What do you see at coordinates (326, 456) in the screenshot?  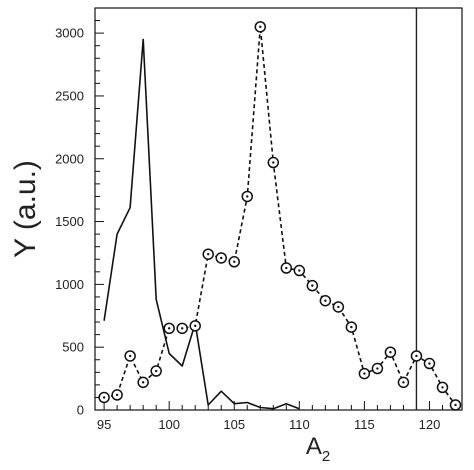 I see `x-axis-label-subscript: 2` at bounding box center [326, 456].